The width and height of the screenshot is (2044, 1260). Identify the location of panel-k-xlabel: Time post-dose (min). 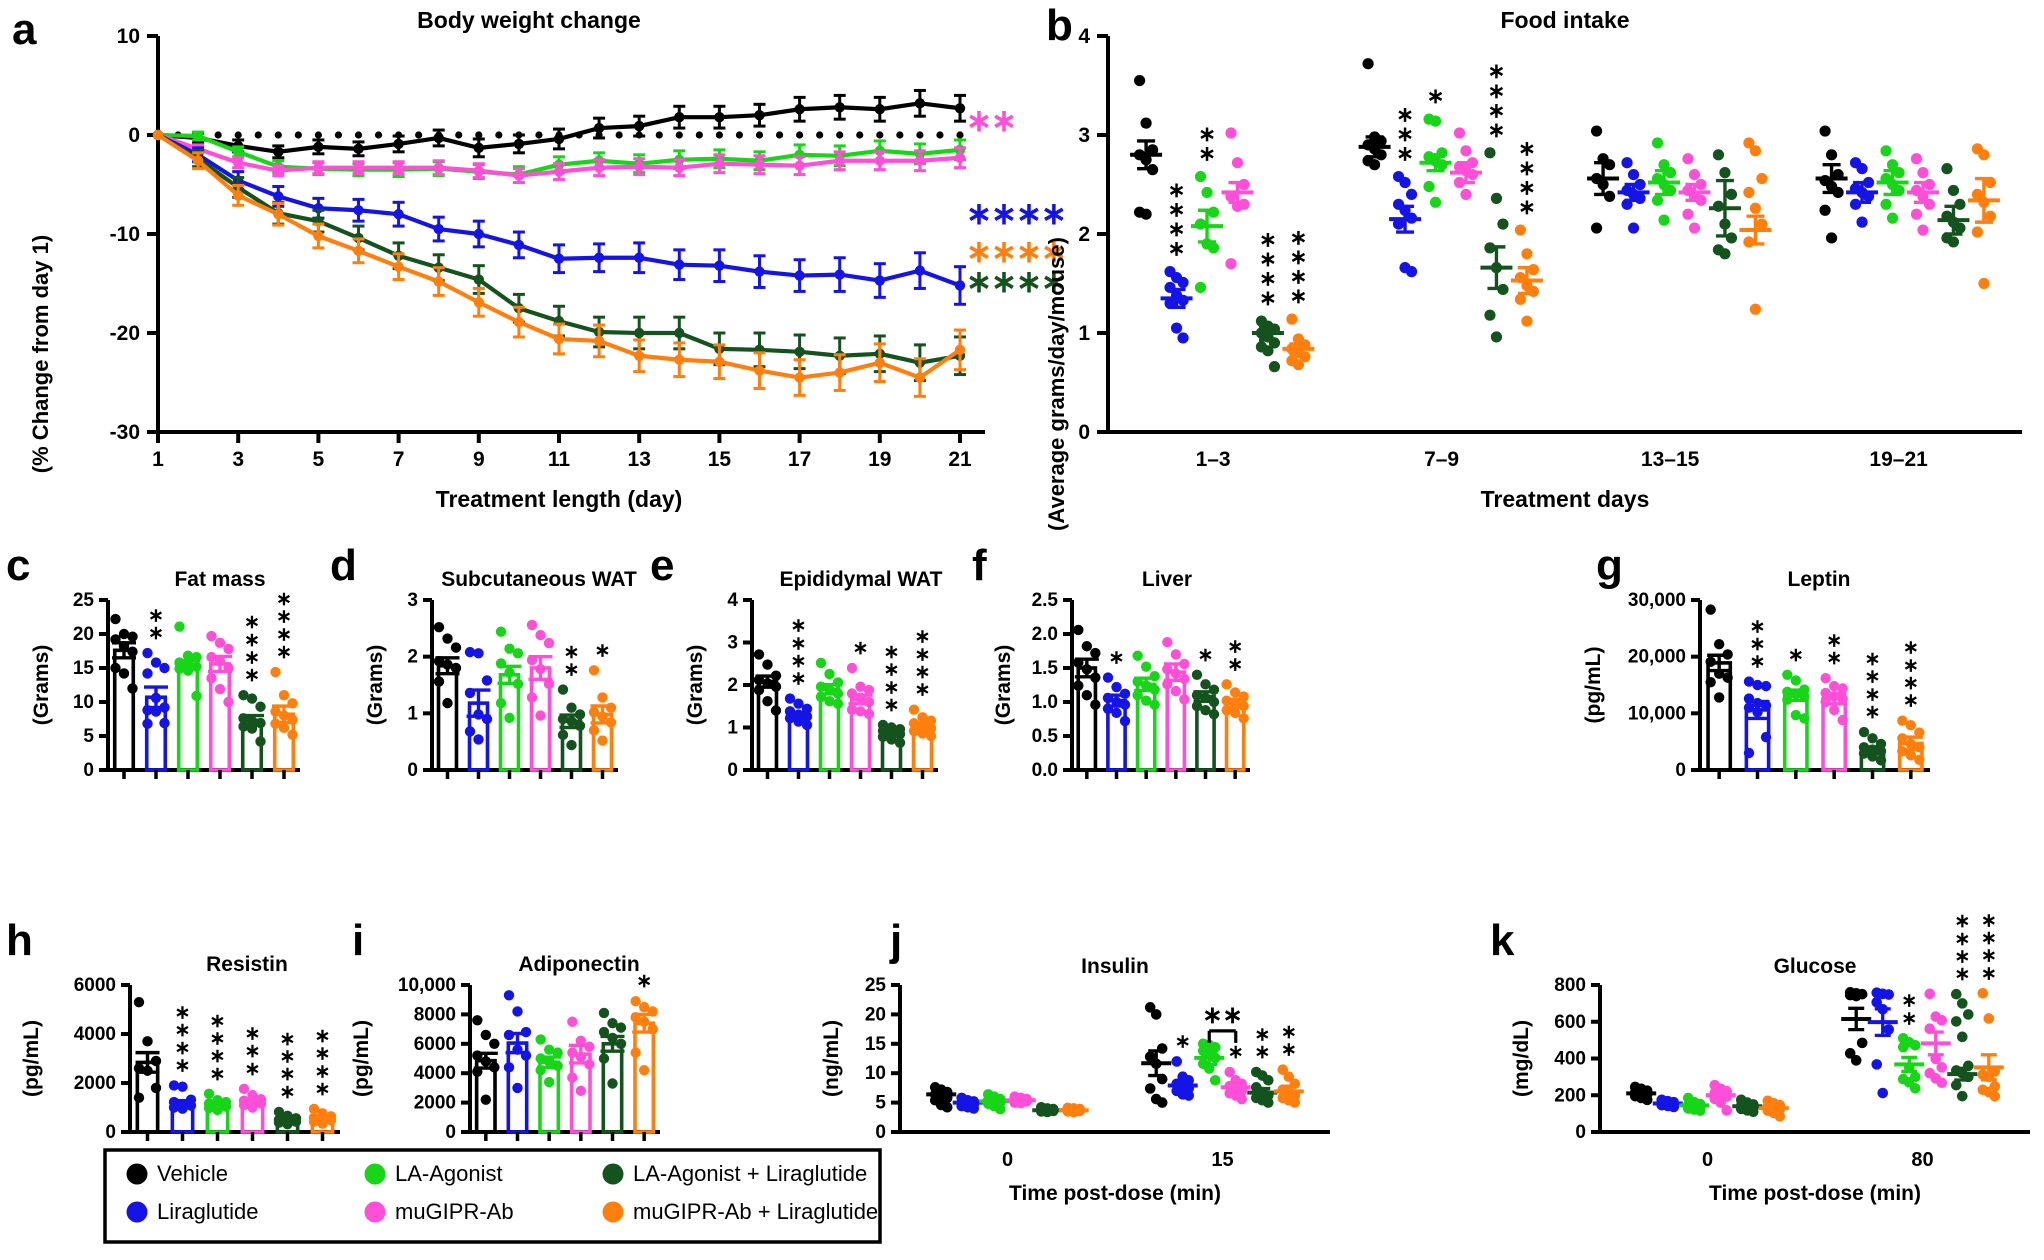
(1815, 1193).